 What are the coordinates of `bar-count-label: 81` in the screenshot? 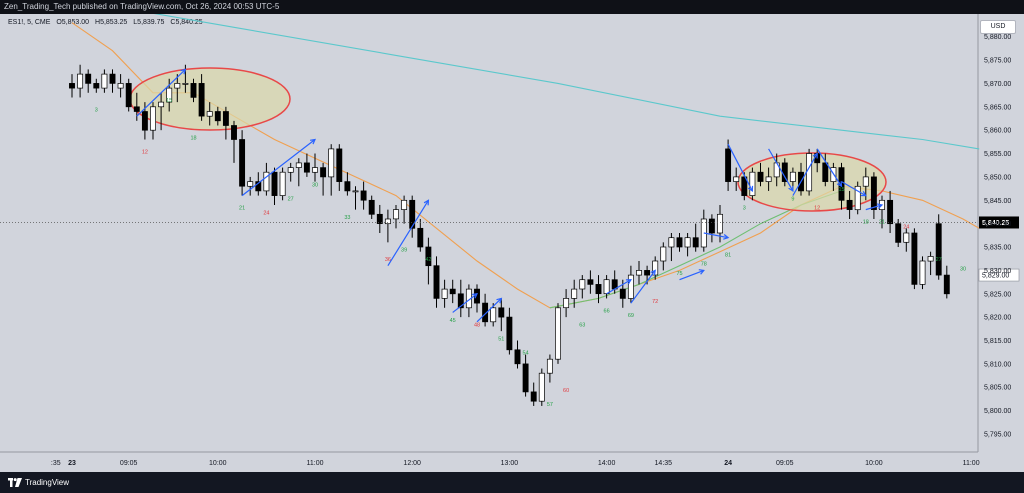 It's located at (728, 255).